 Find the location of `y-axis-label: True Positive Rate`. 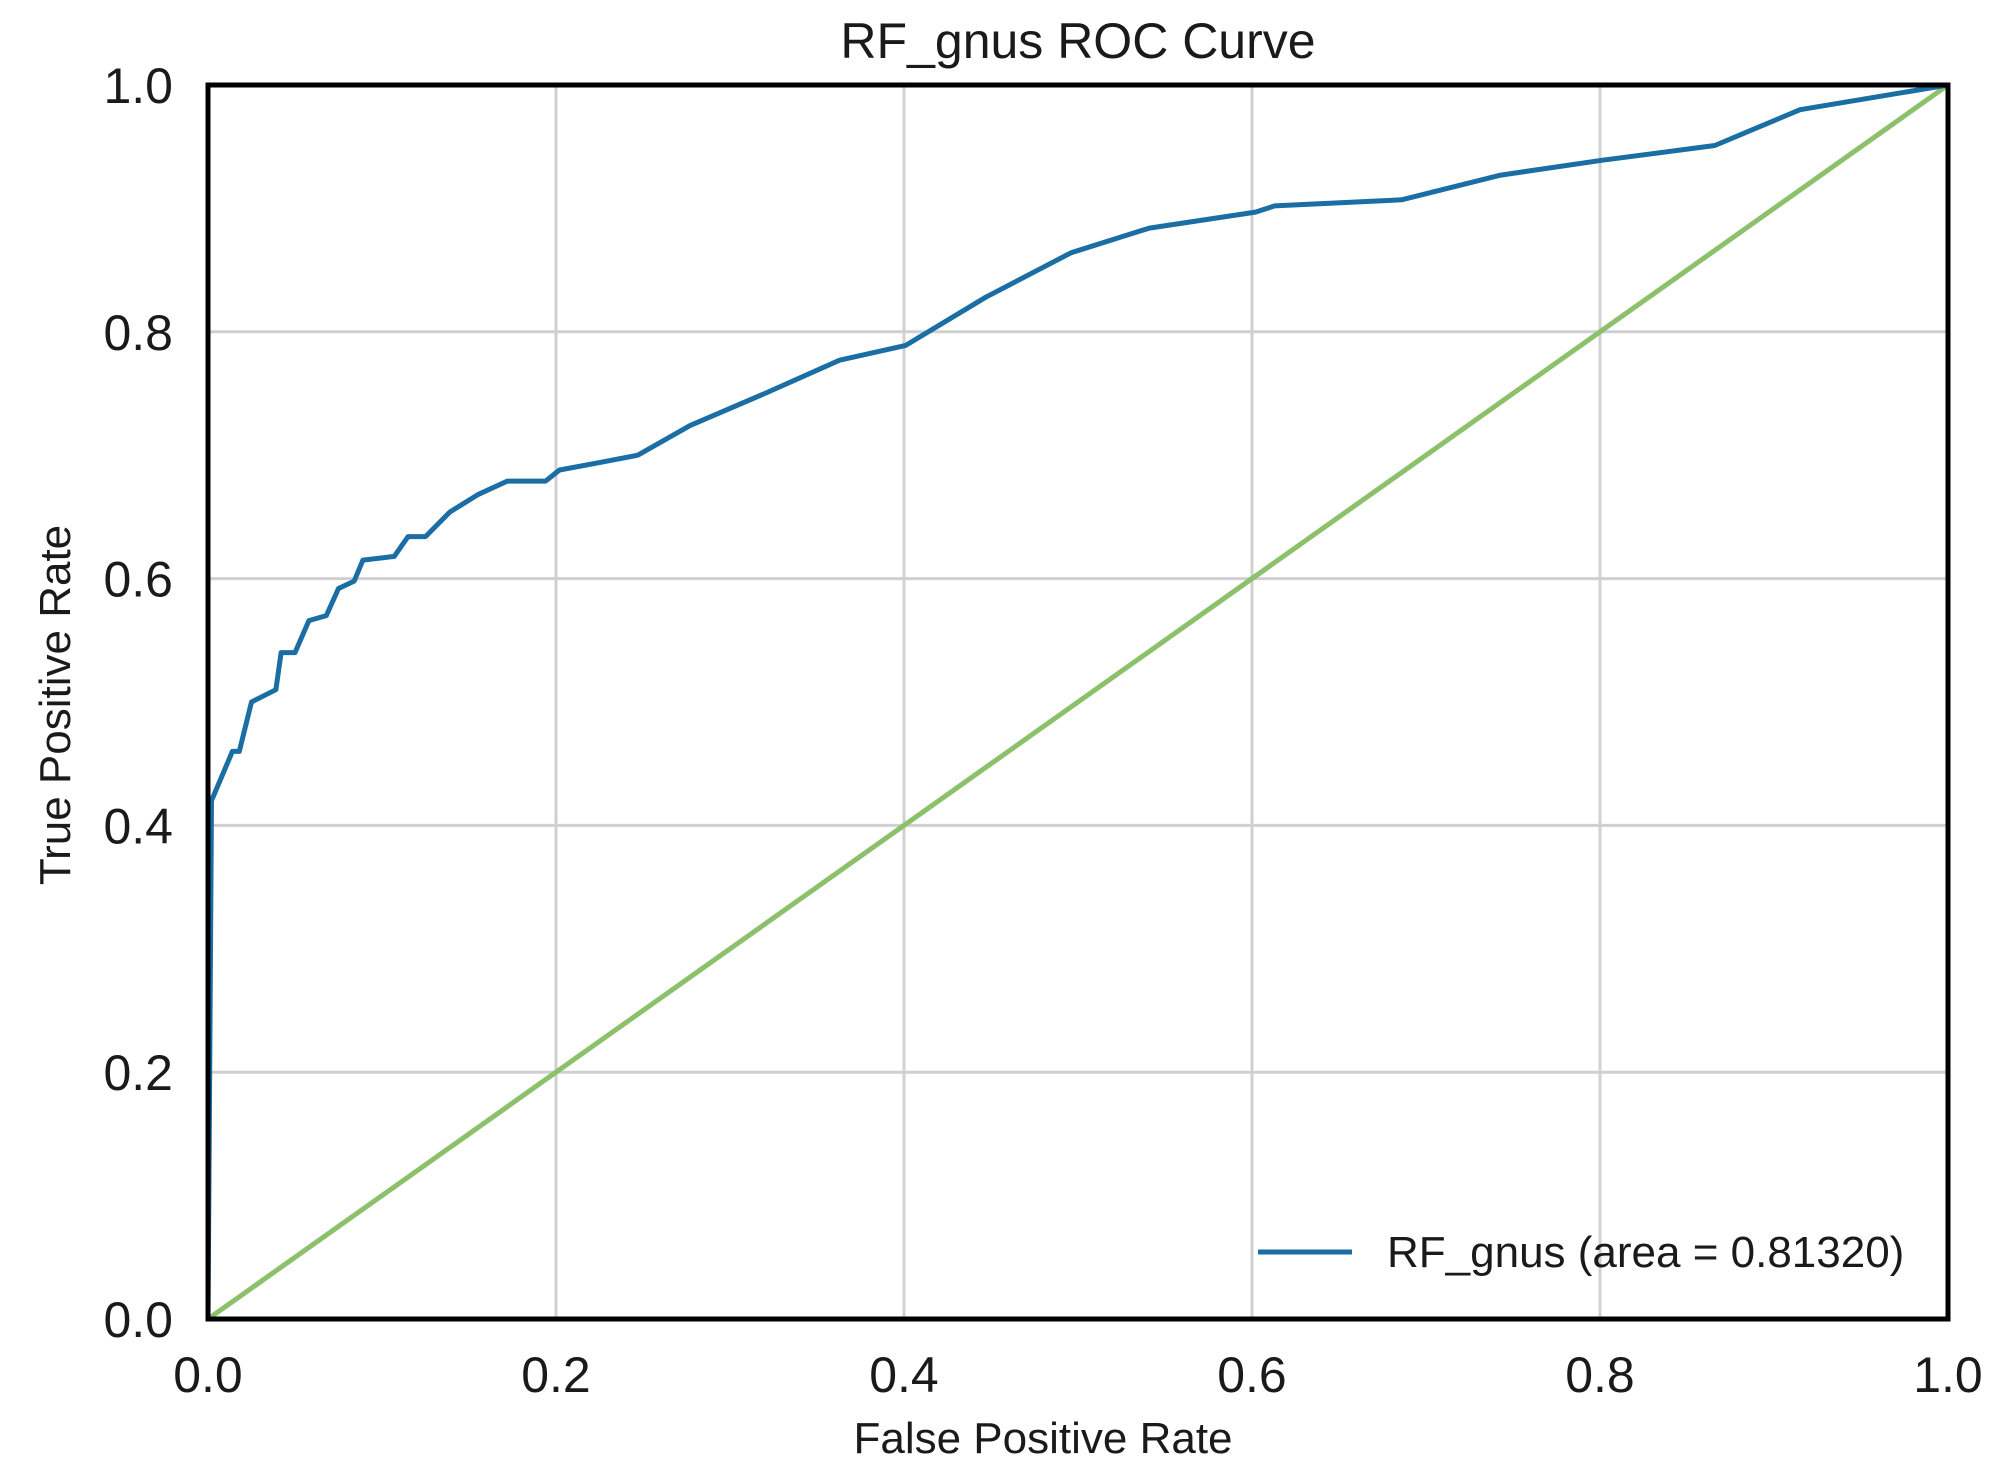

y-axis-label: True Positive Rate is located at coordinates (55, 705).